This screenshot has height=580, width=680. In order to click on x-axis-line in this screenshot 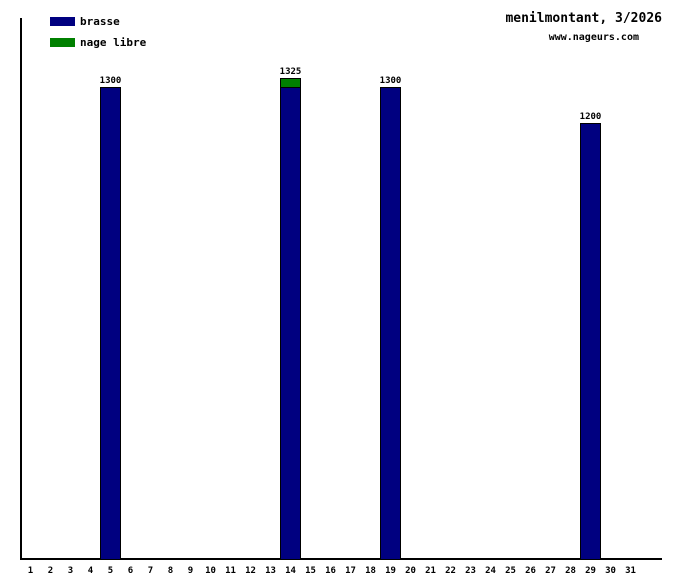, I will do `click(341, 559)`.